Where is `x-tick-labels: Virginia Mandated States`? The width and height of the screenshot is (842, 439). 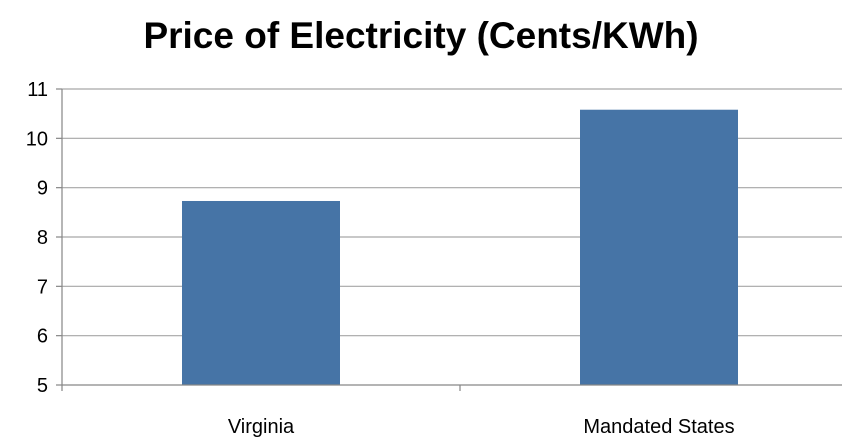
x-tick-labels: Virginia Mandated States is located at coordinates (481, 427).